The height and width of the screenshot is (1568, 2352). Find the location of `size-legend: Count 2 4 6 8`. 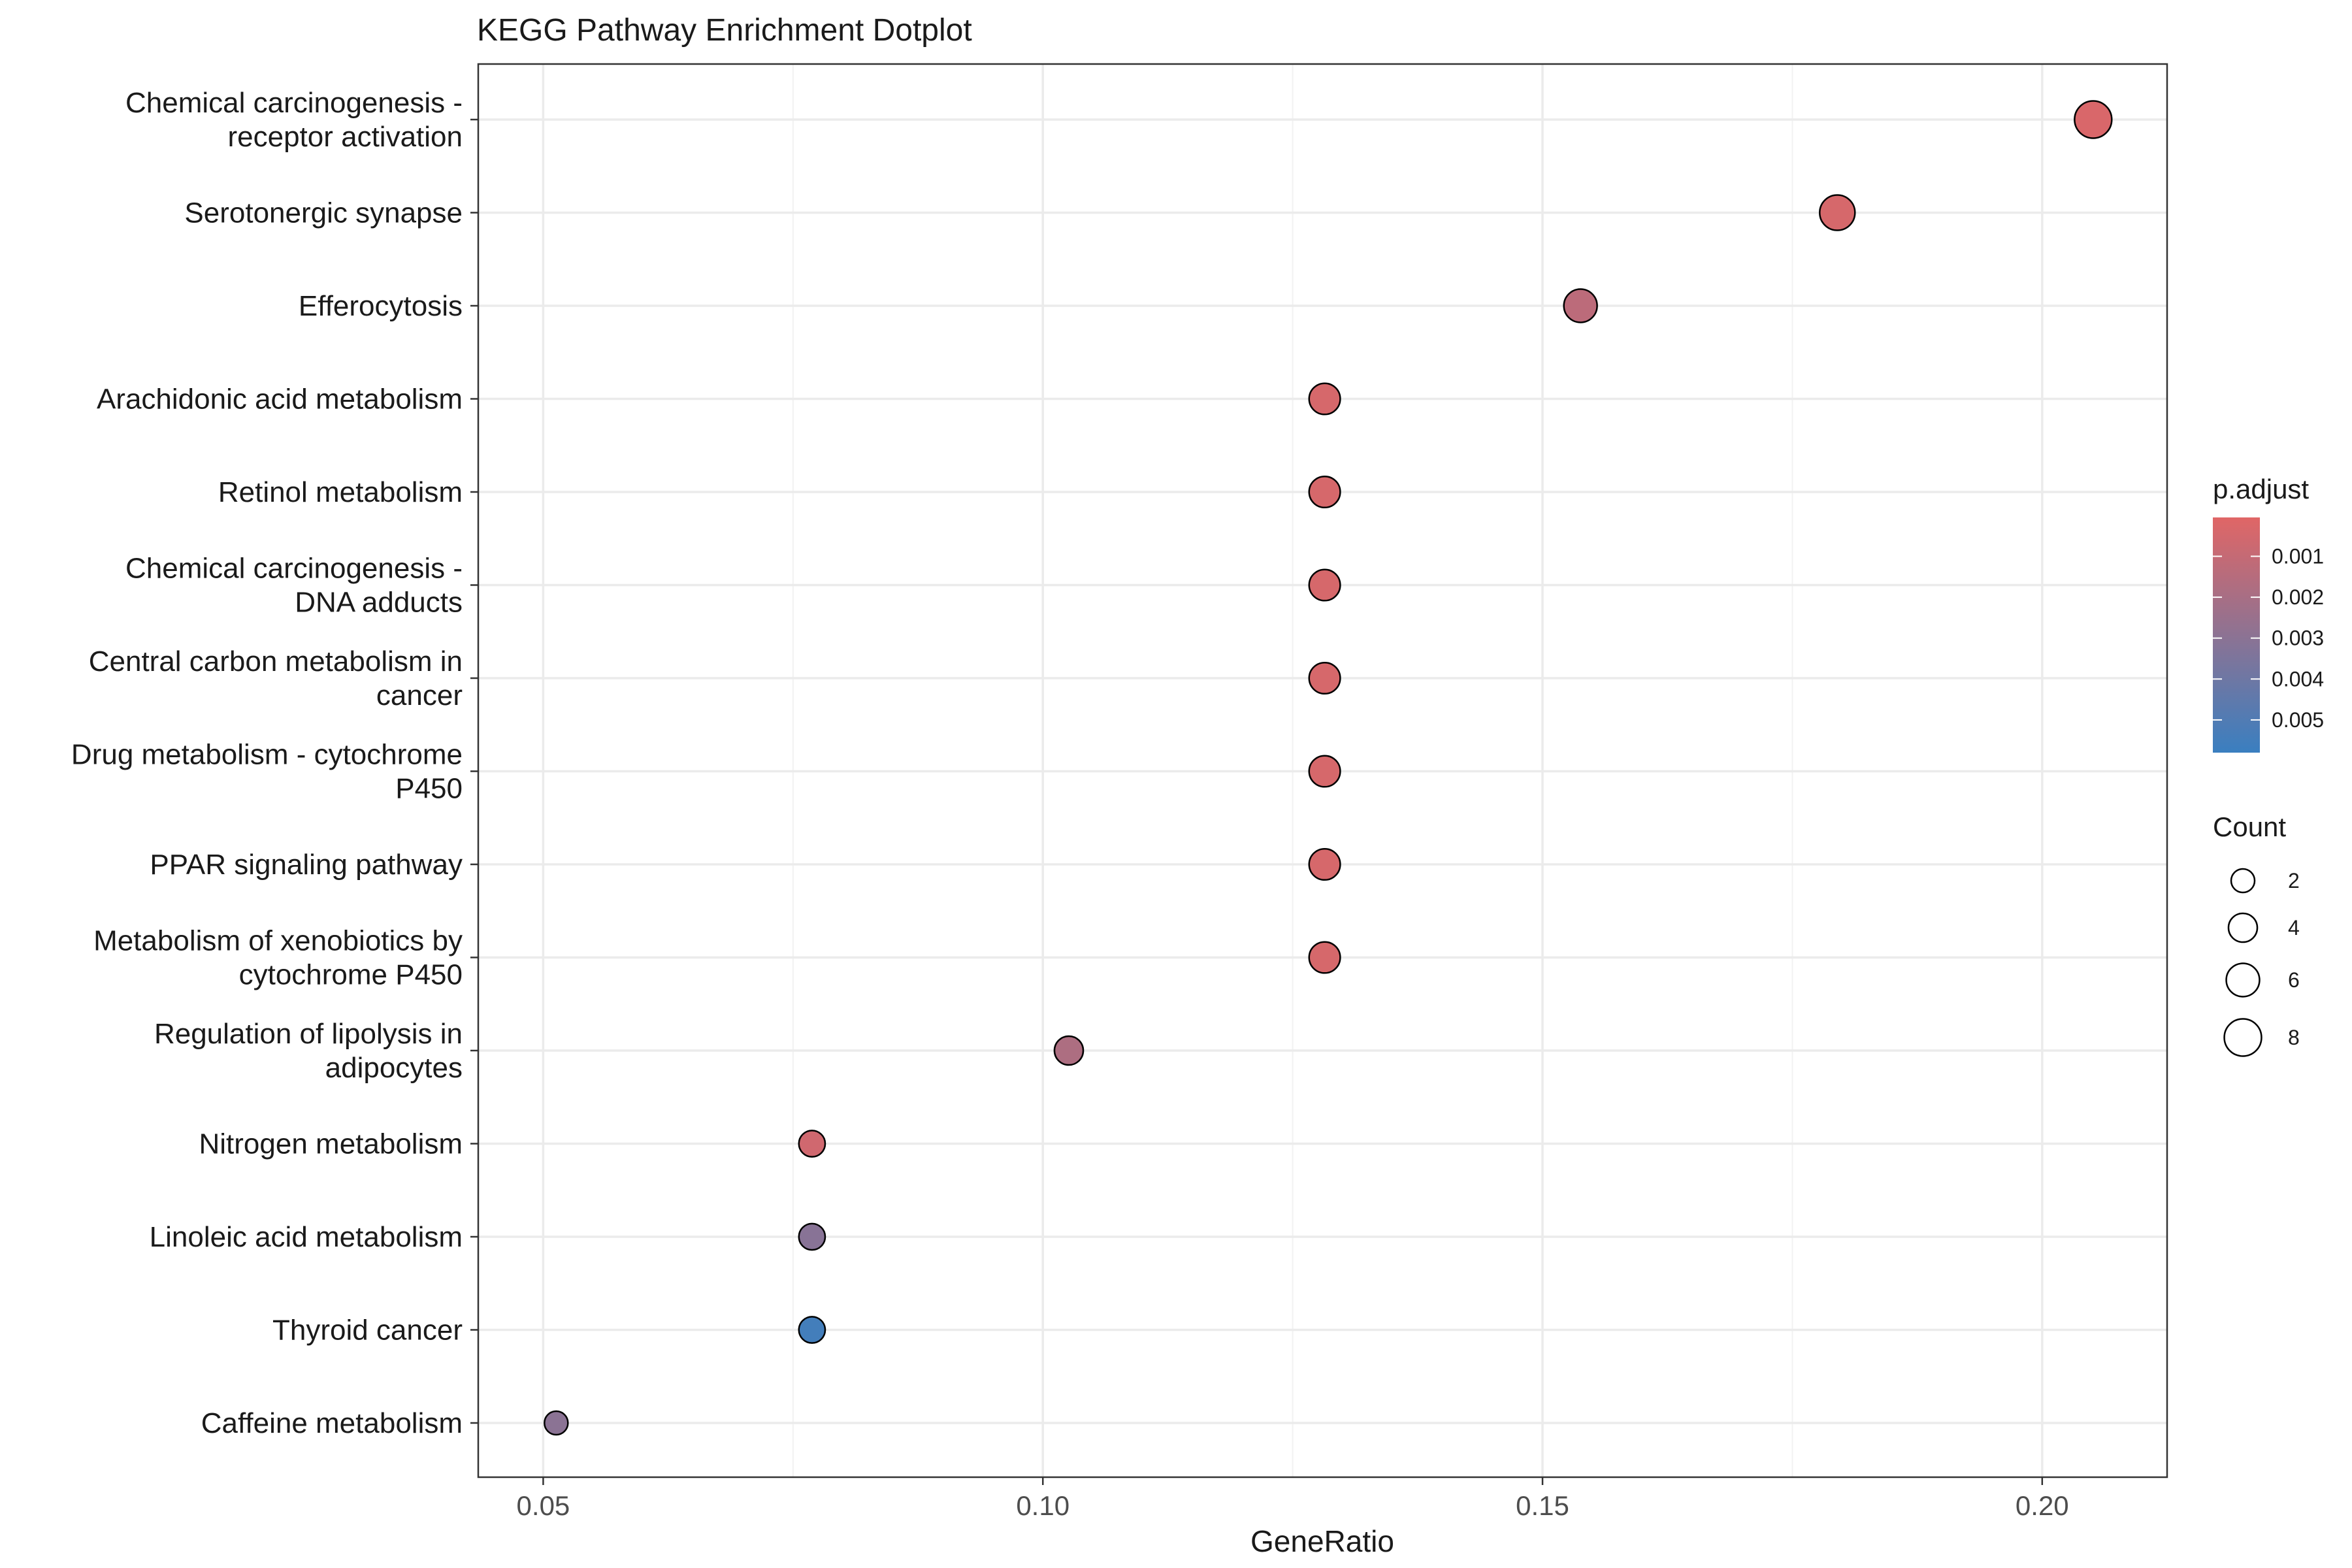

size-legend: Count 2 4 6 8 is located at coordinates (2256, 934).